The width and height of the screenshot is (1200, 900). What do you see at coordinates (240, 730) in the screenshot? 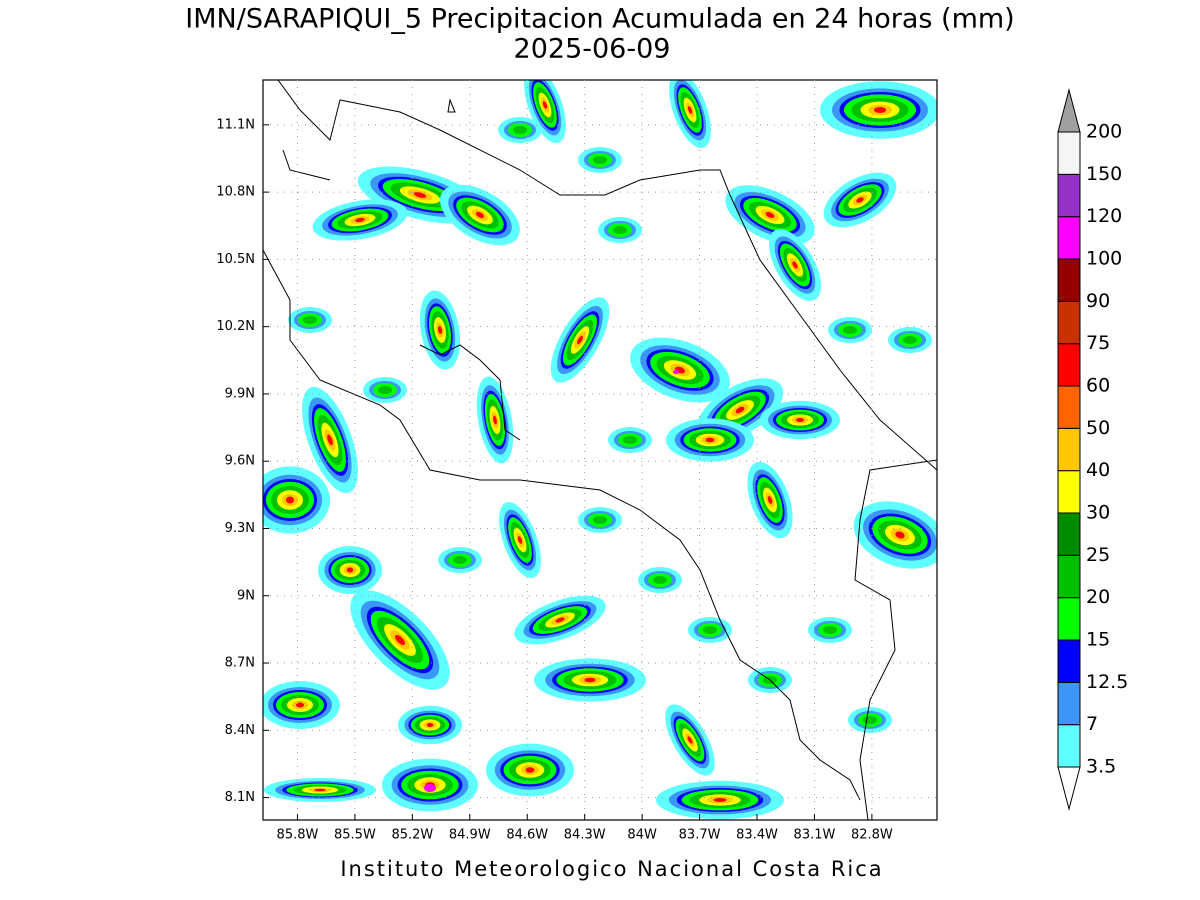
I see `y-tick-label: 8.4N` at bounding box center [240, 730].